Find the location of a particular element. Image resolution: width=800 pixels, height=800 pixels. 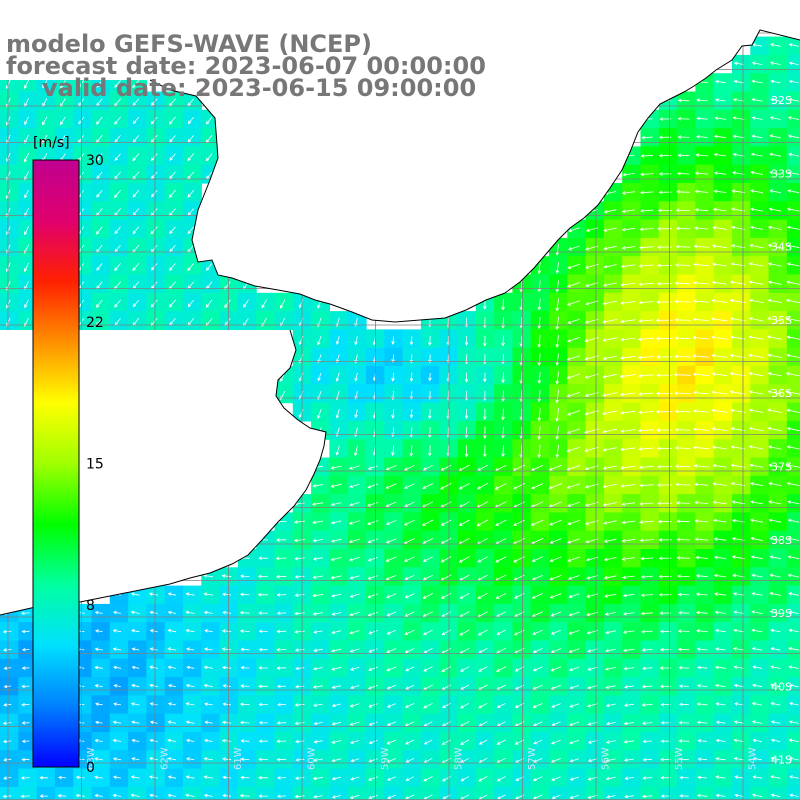

latitude-label: 33S is located at coordinates (781, 173).